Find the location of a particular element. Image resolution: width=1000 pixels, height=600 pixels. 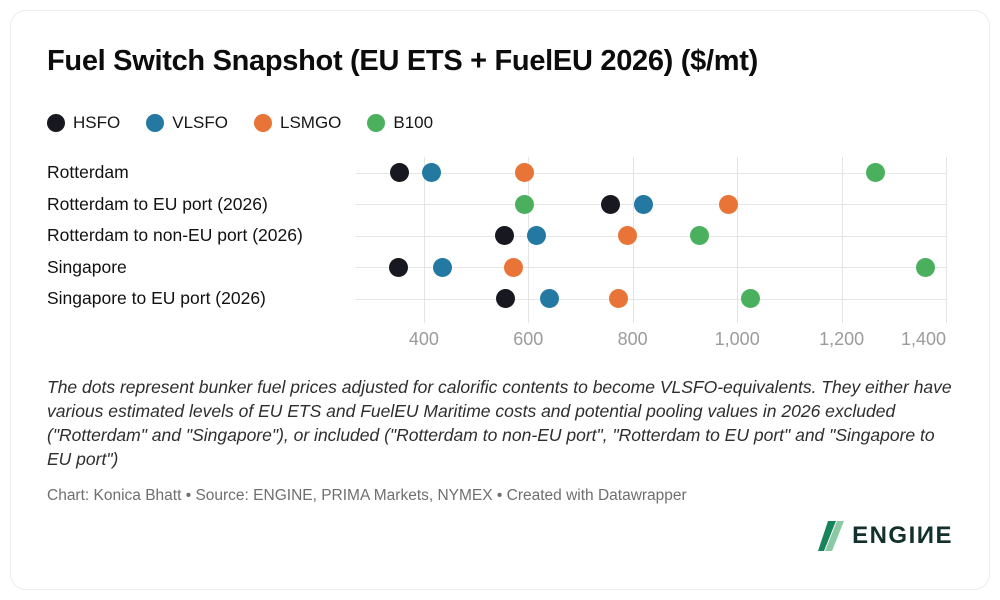

legend-item-b100: B100 is located at coordinates (400, 123).